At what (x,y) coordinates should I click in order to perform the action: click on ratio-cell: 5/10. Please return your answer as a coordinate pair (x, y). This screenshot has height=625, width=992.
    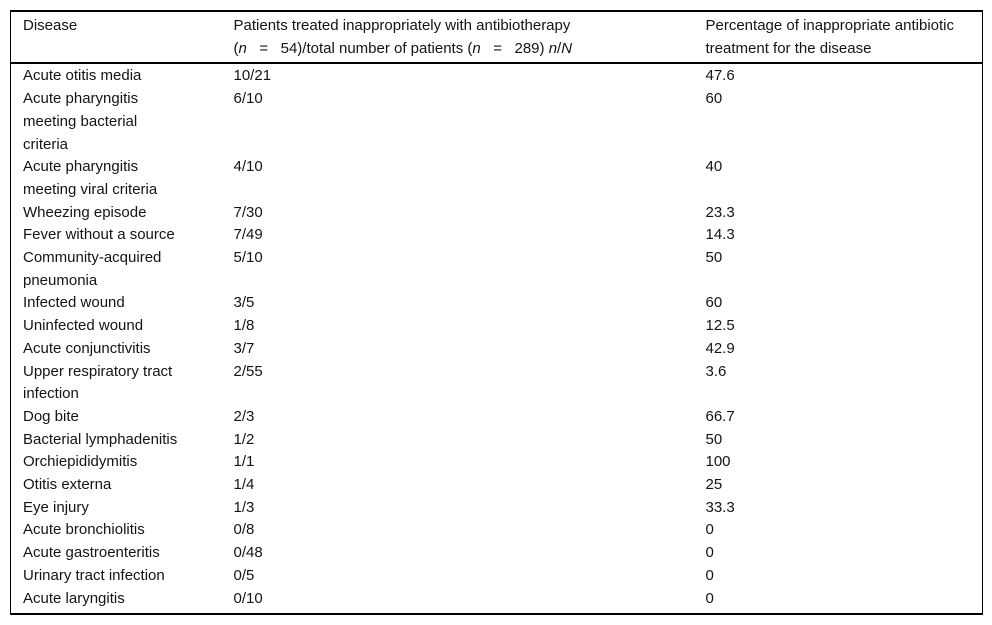
    Looking at the image, I should click on (248, 258).